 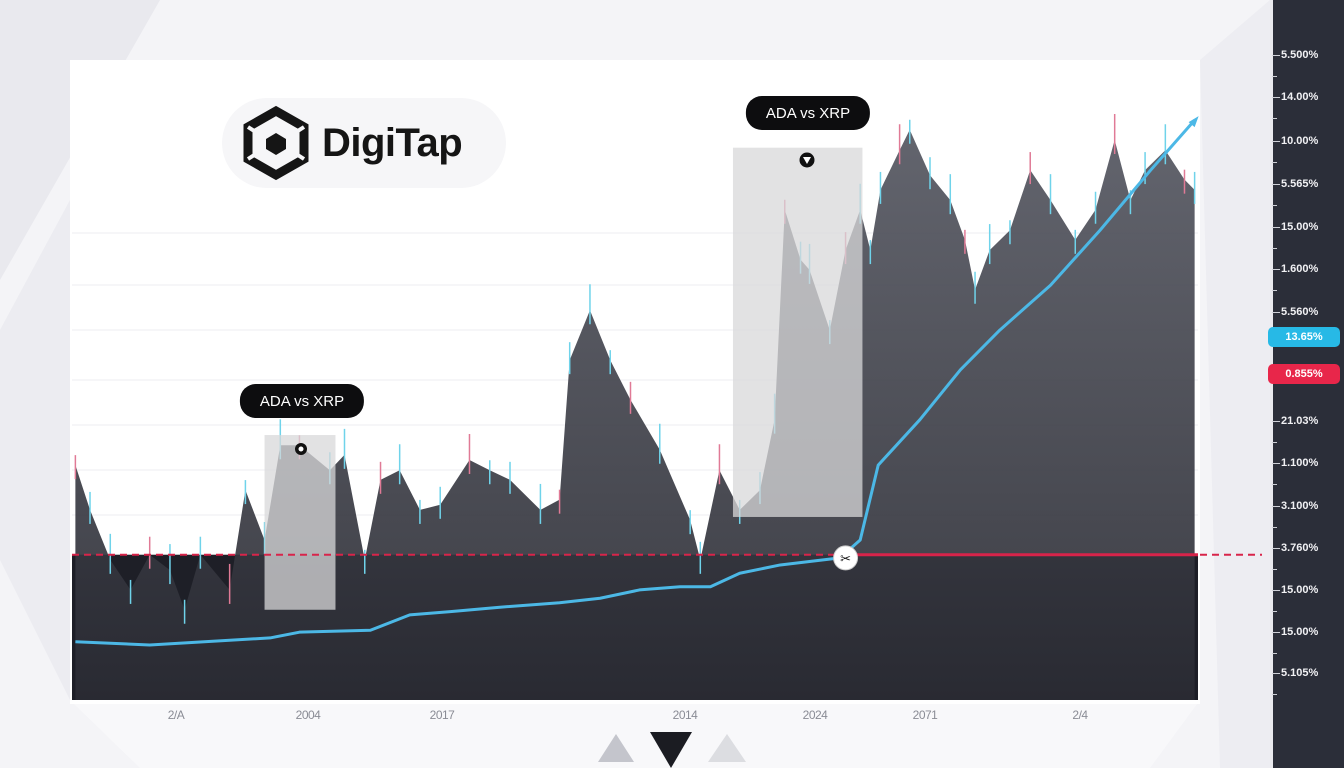 I want to click on x-tick-label: 2024, so click(x=815, y=715).